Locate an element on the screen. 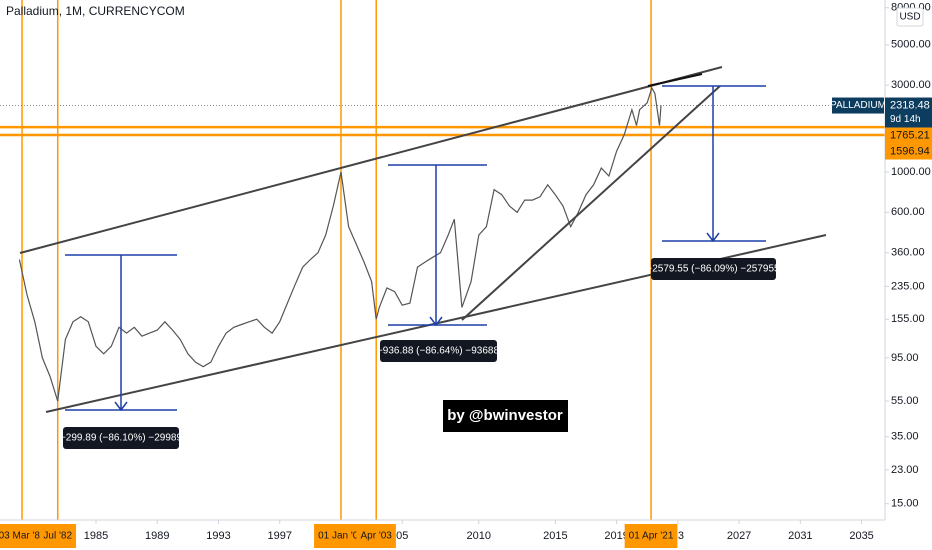 The image size is (932, 550). measurement-label: −936.88 (−86.64%) −93688 is located at coordinates (438, 351).